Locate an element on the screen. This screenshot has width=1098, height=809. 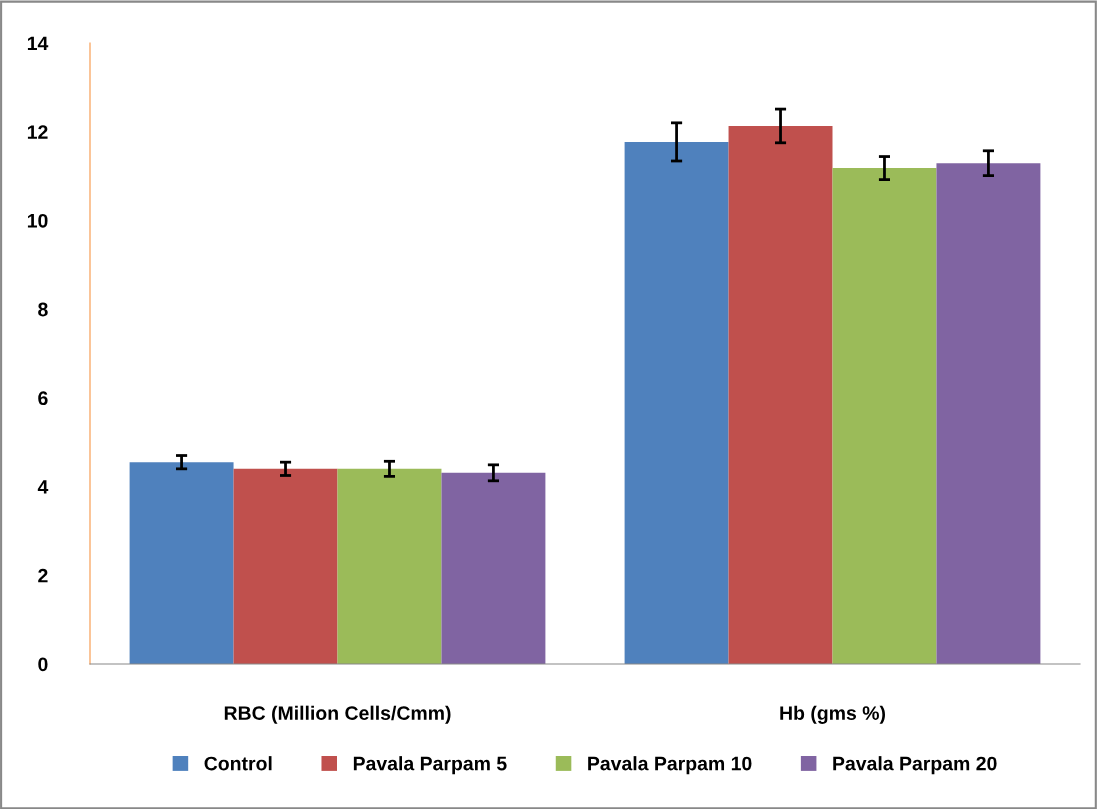
y-tick-label: 8 is located at coordinates (43, 309).